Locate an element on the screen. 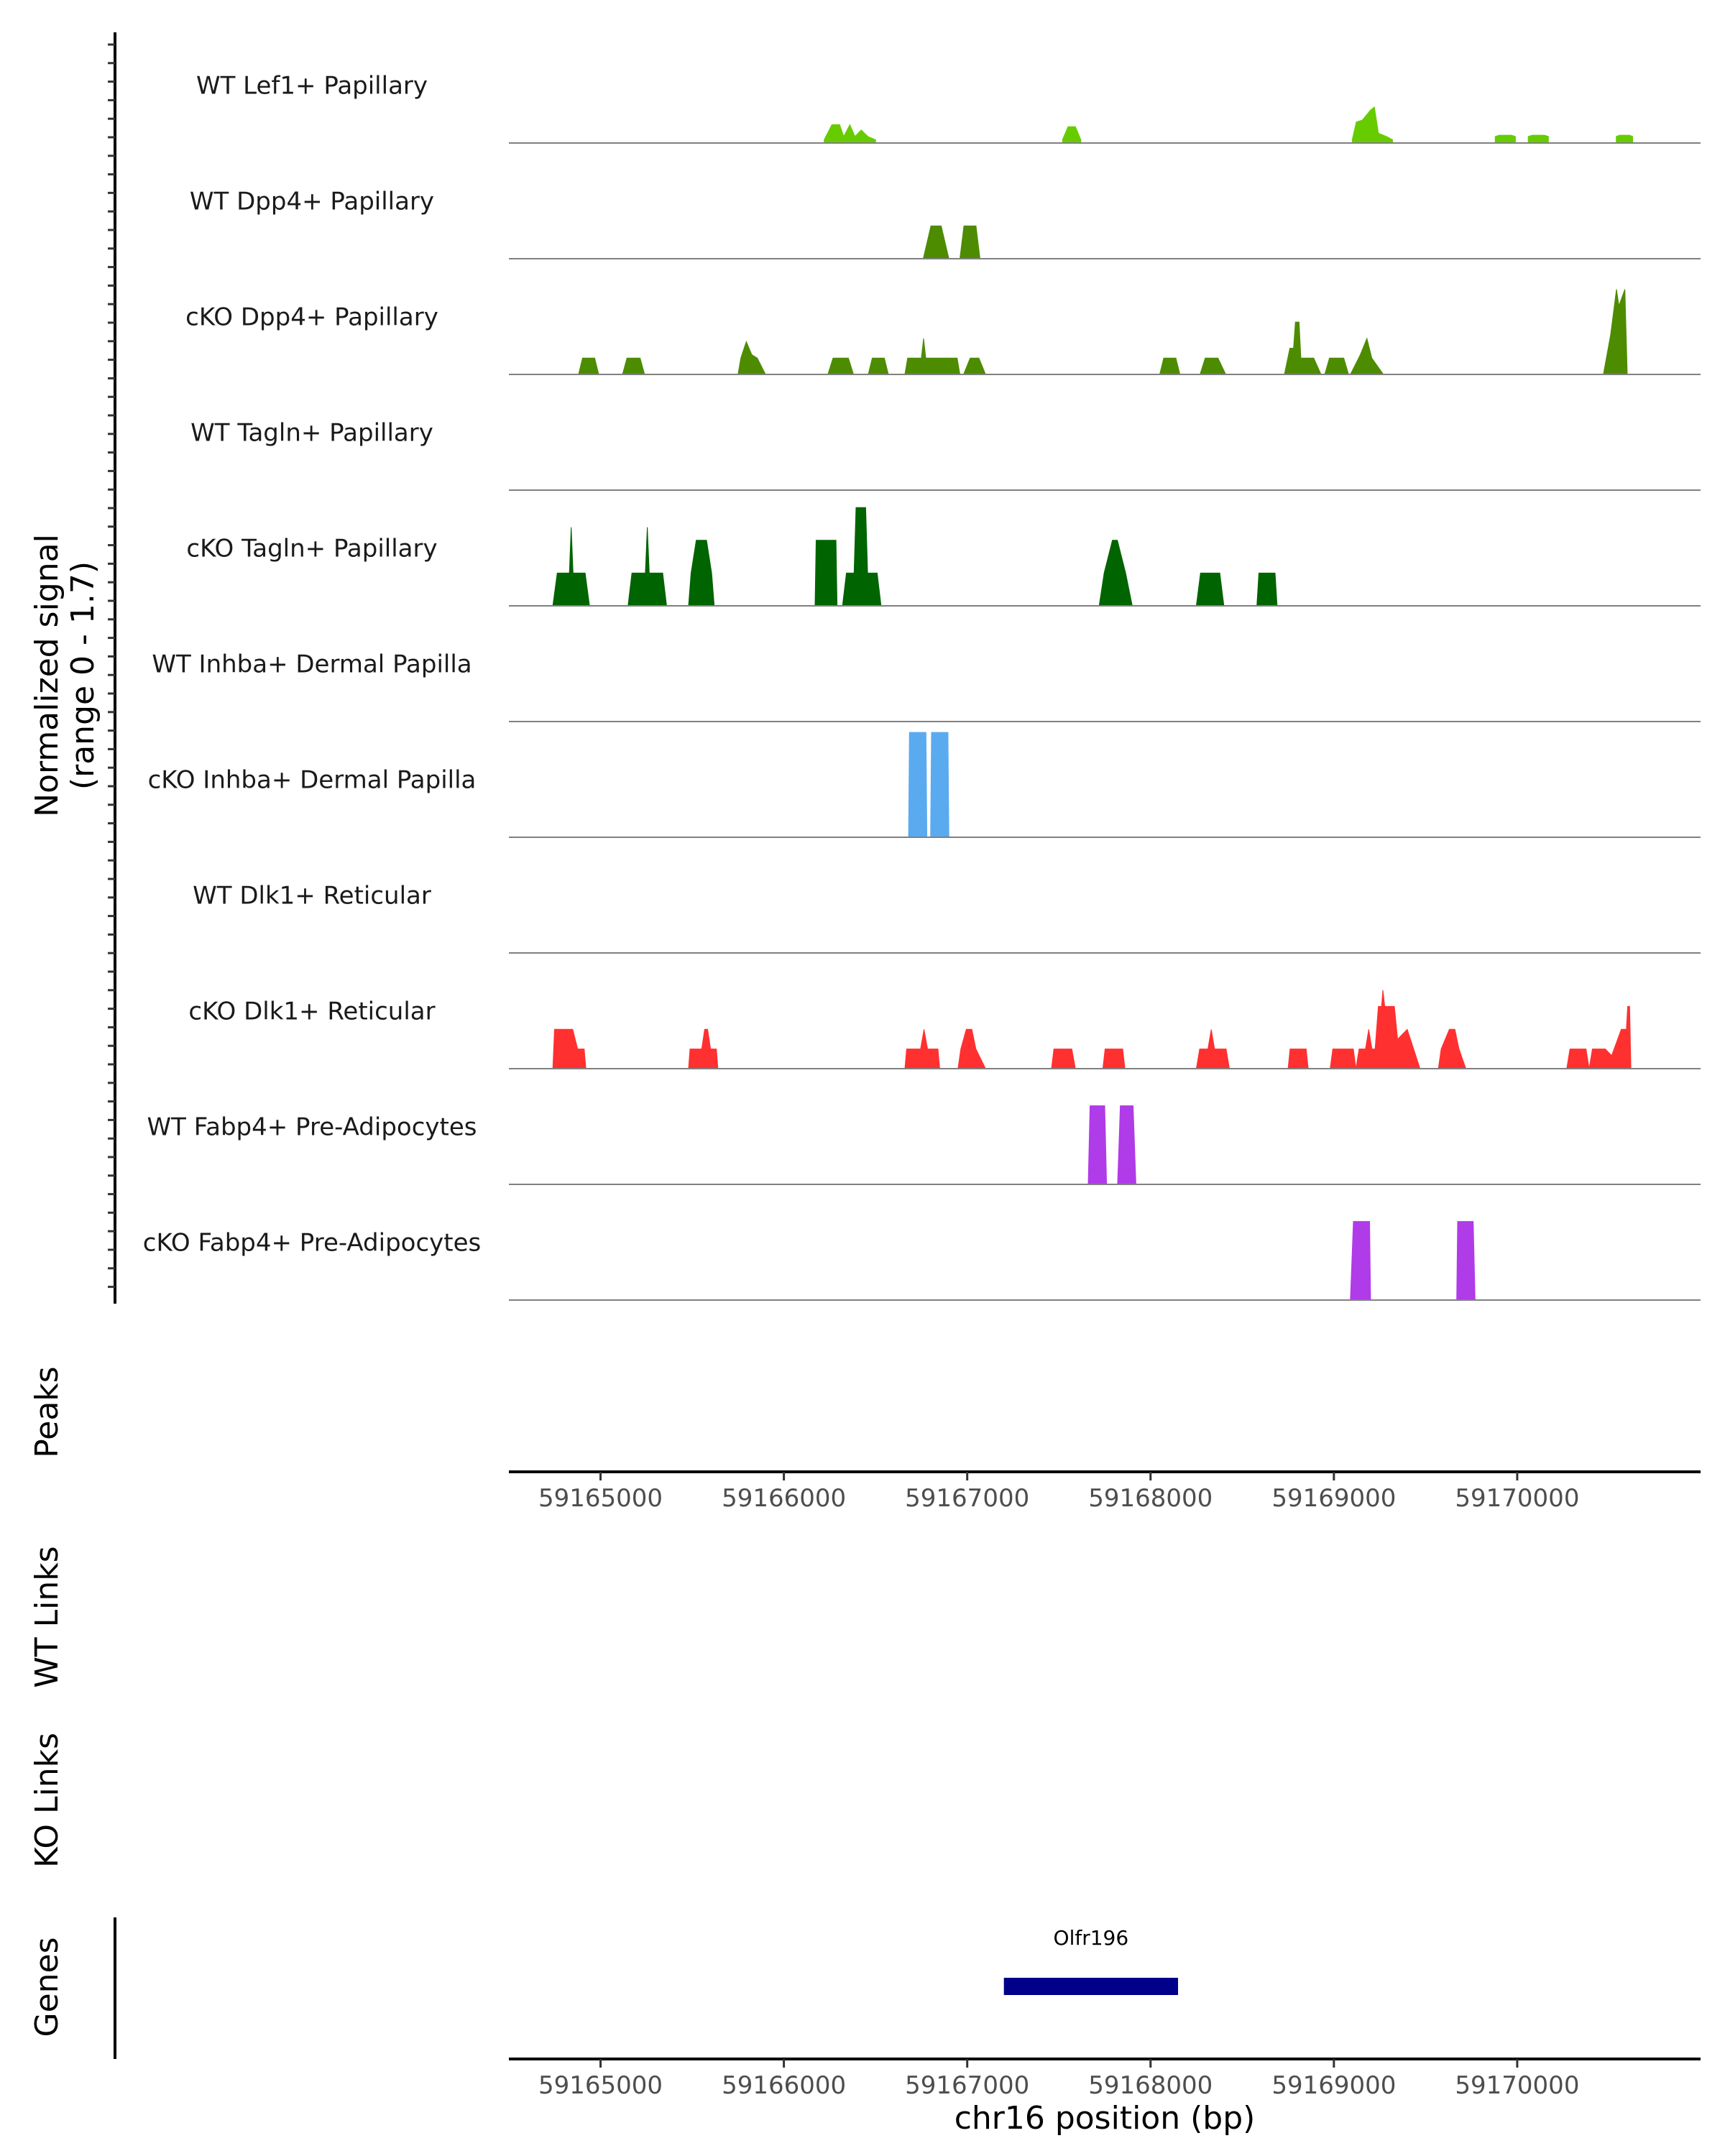  genes-panel-label: Genes is located at coordinates (47, 1987).